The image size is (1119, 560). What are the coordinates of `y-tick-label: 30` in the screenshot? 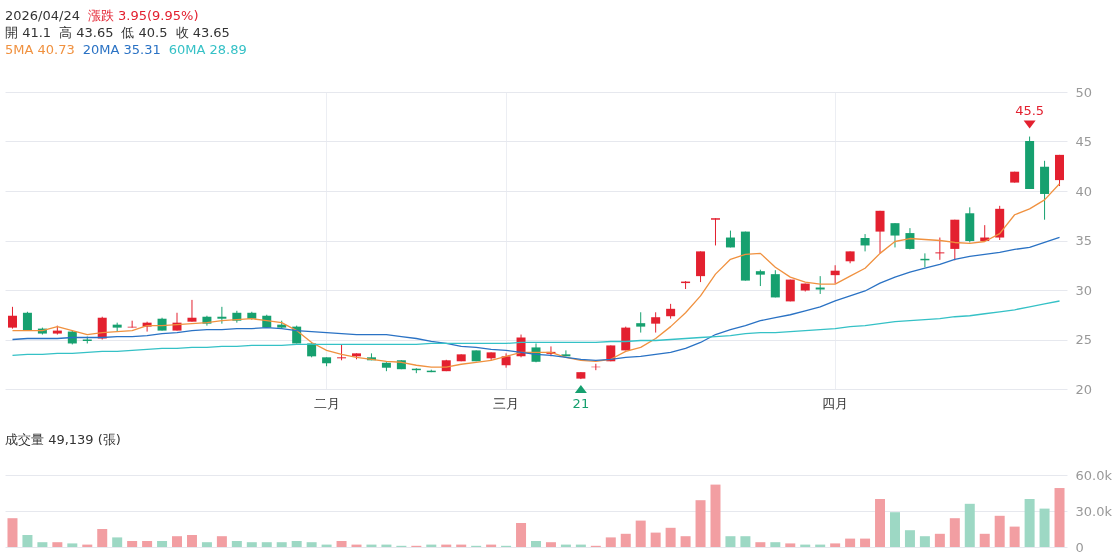 It's located at (1084, 290).